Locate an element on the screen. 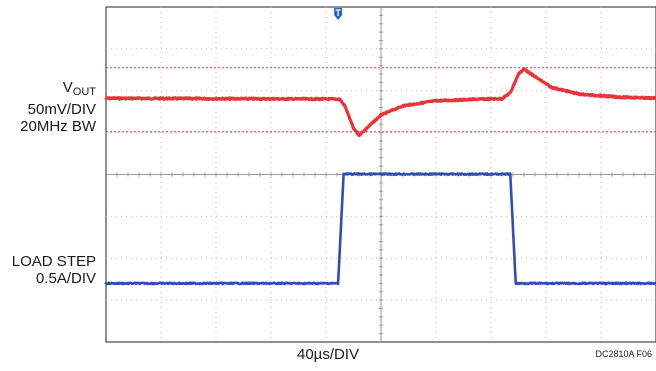 The image size is (656, 371). figure-id: DC2810A F06 is located at coordinates (623, 354).